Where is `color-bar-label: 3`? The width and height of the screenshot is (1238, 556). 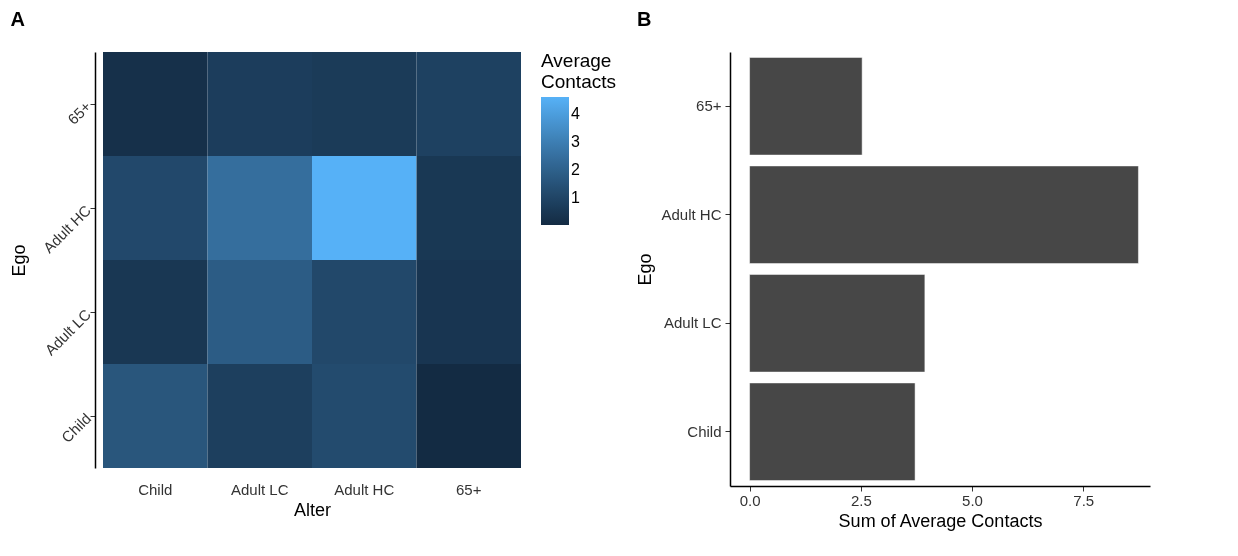
color-bar-label: 3 is located at coordinates (575, 142).